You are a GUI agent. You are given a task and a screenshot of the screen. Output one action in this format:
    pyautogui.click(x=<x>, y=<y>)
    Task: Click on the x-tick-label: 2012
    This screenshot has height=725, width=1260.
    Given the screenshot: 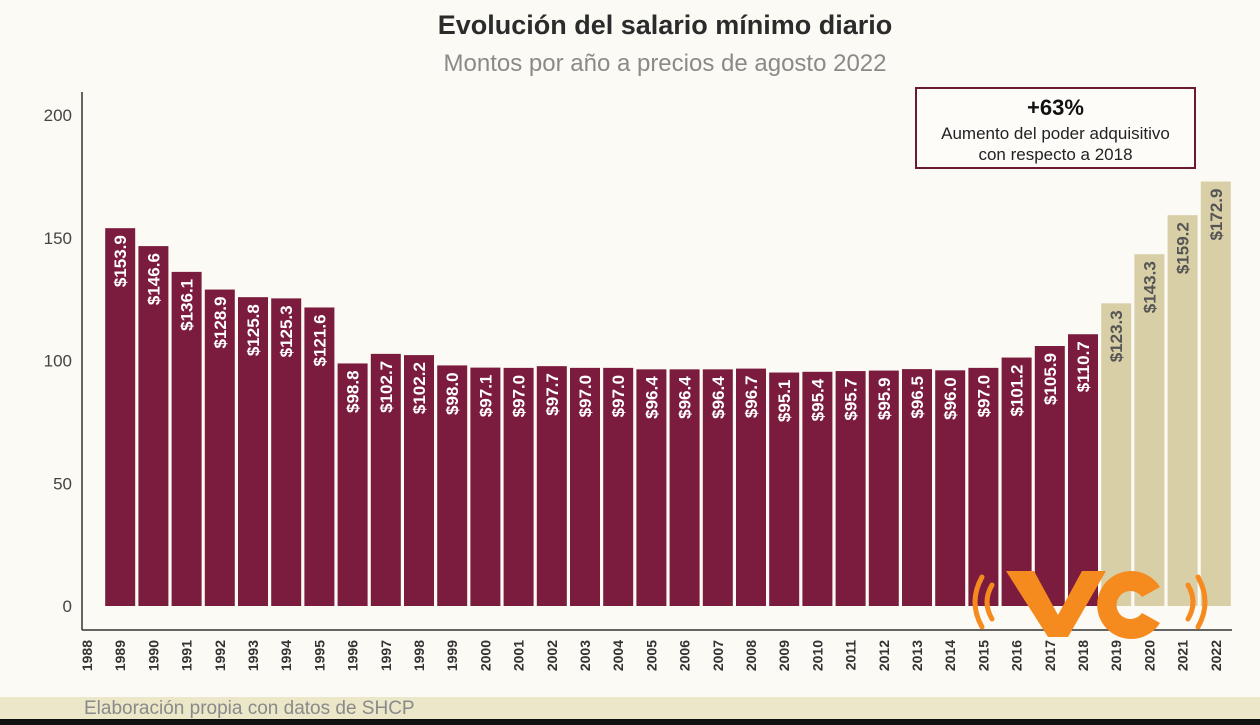 What is the action you would take?
    pyautogui.click(x=884, y=655)
    